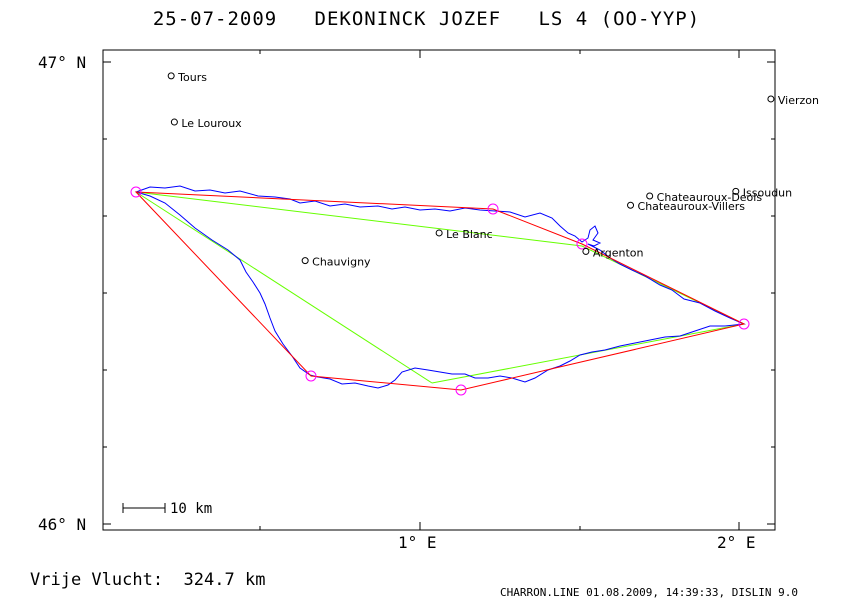 This screenshot has width=853, height=603. I want to click on distance-readout: Vrije Vlucht: 324.7 km, so click(147, 580).